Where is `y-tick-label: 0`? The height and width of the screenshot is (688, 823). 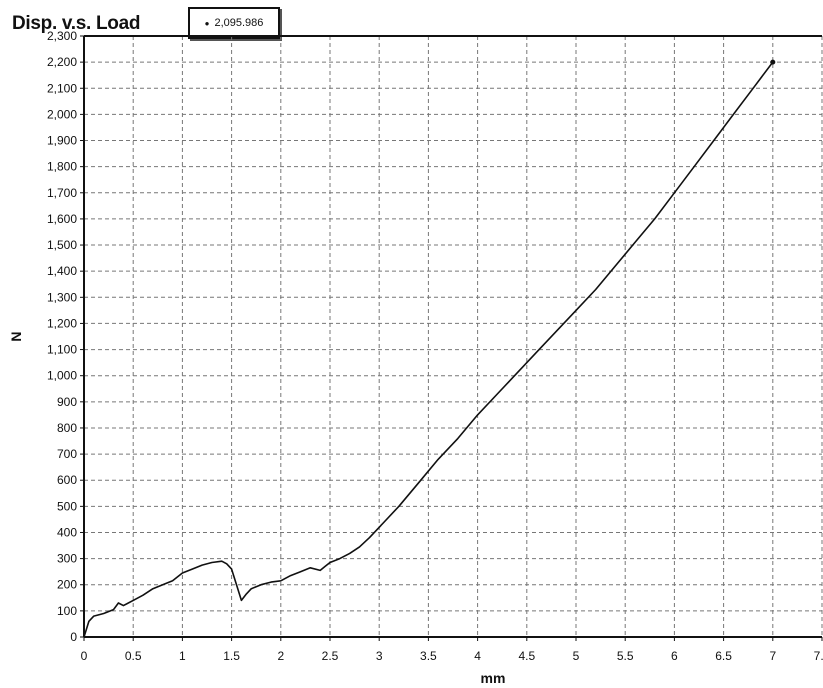
y-tick-label: 0 is located at coordinates (73, 637).